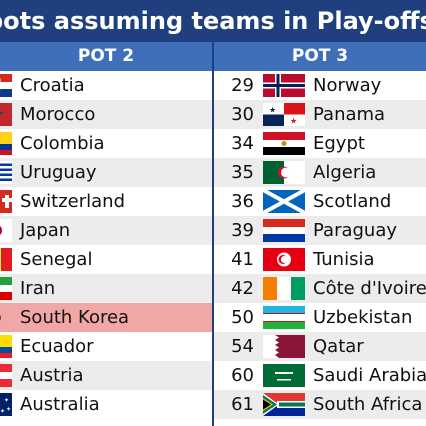 Image resolution: width=426 pixels, height=426 pixels. What do you see at coordinates (6, 201) in the screenshot?
I see `switzerland-flag` at bounding box center [6, 201].